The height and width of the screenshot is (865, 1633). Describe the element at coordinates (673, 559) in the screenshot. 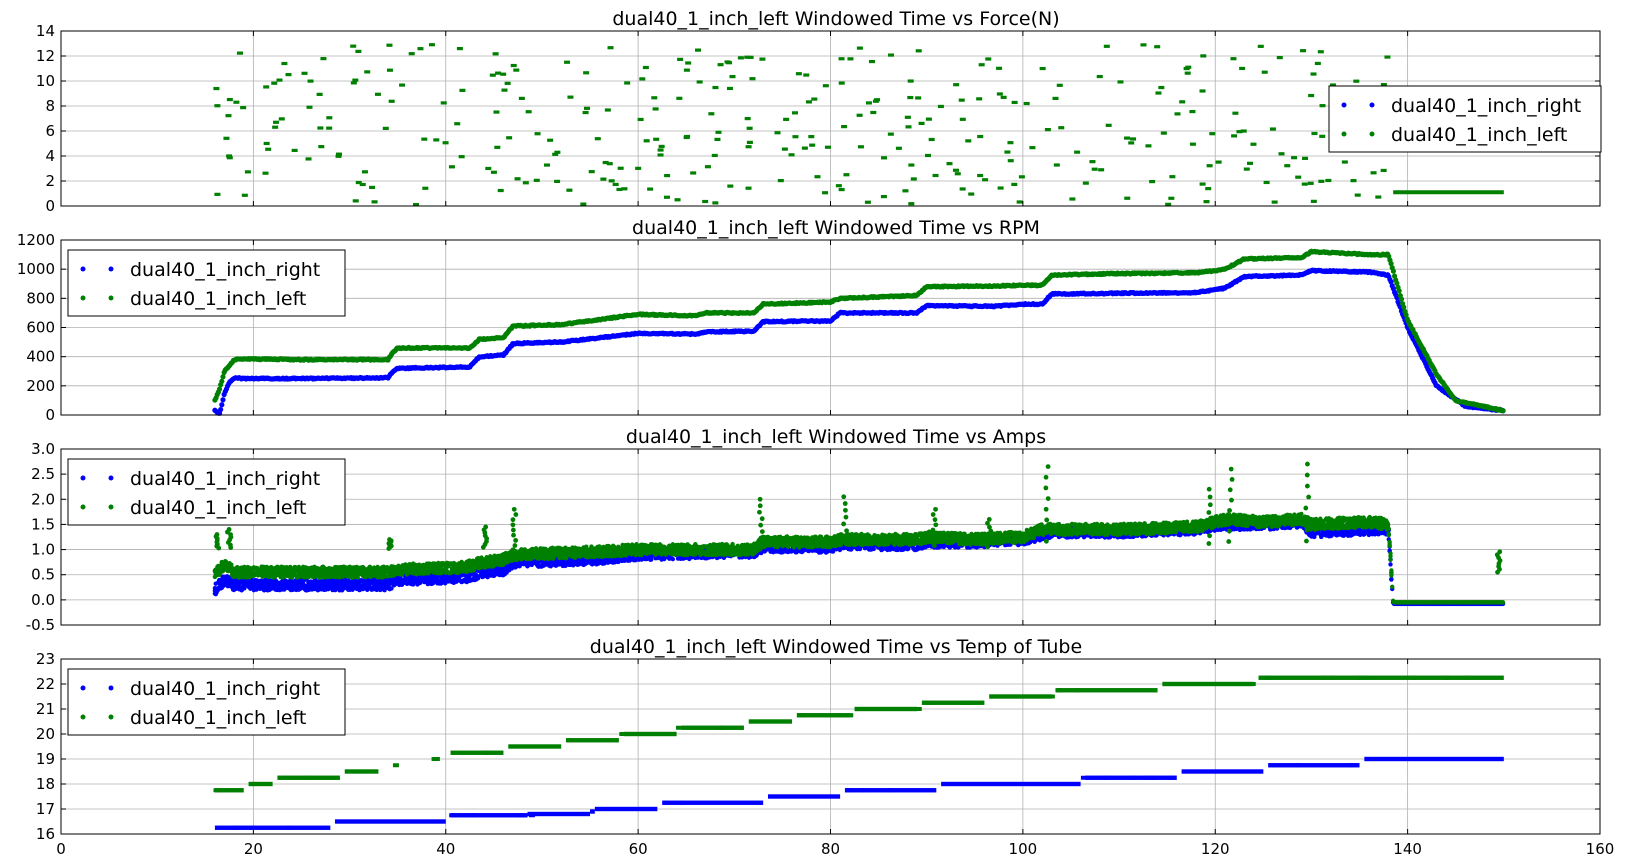

I see `amps-point-right` at that location.